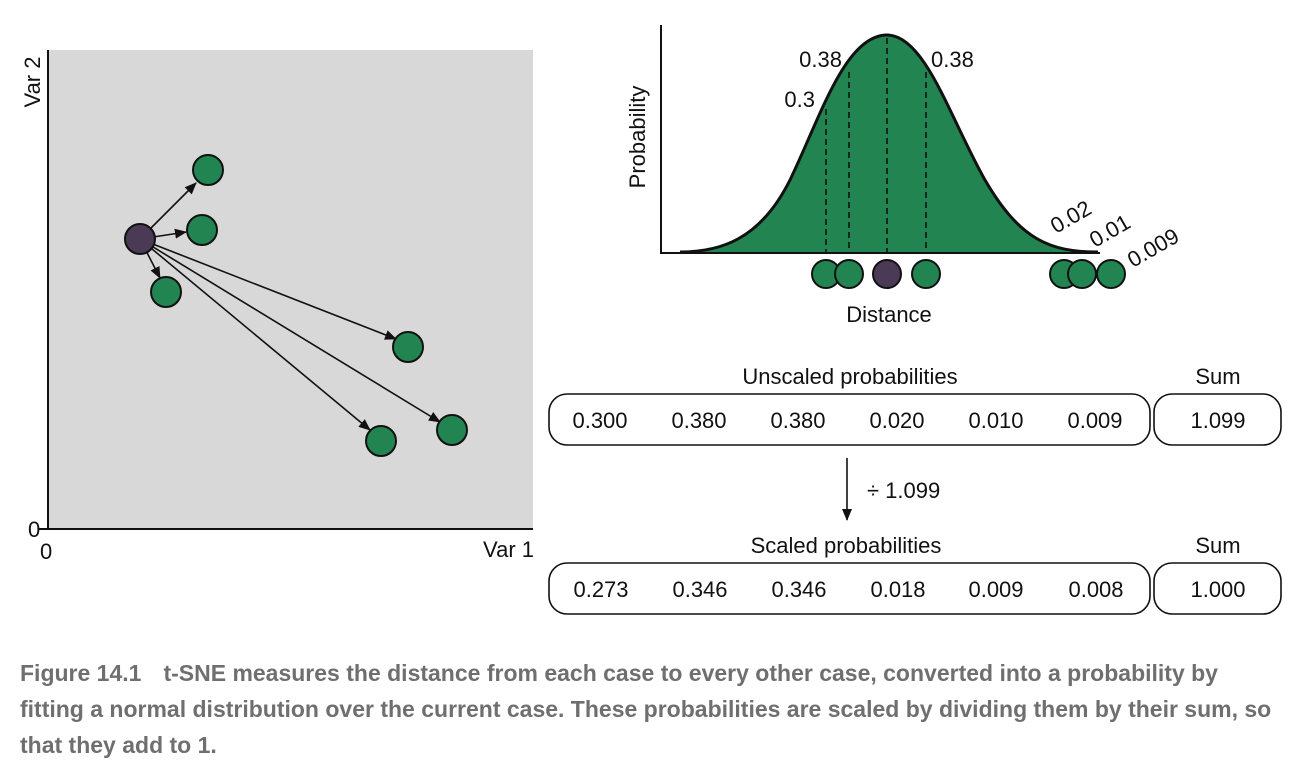 The height and width of the screenshot is (774, 1294). I want to click on y-zero-label: 0, so click(34, 529).